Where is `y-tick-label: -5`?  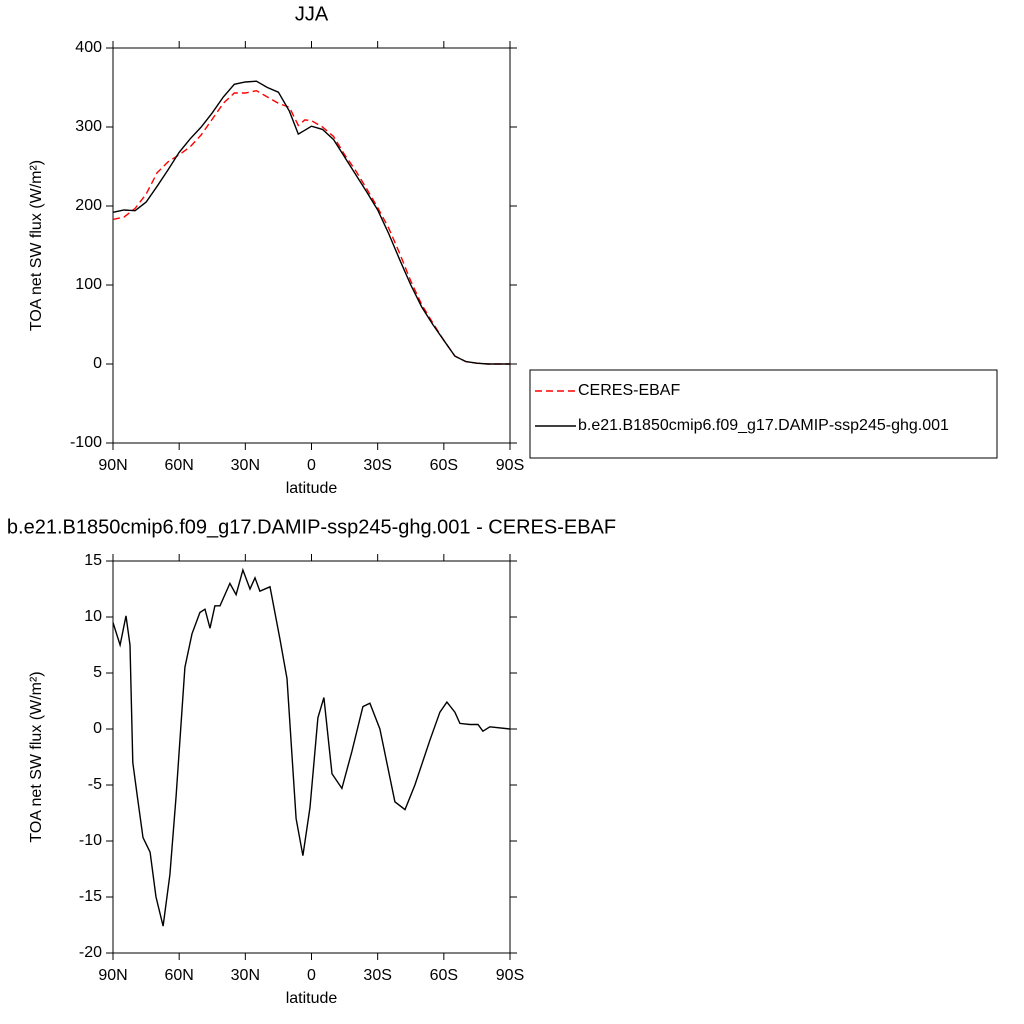 y-tick-label: -5 is located at coordinates (95, 784).